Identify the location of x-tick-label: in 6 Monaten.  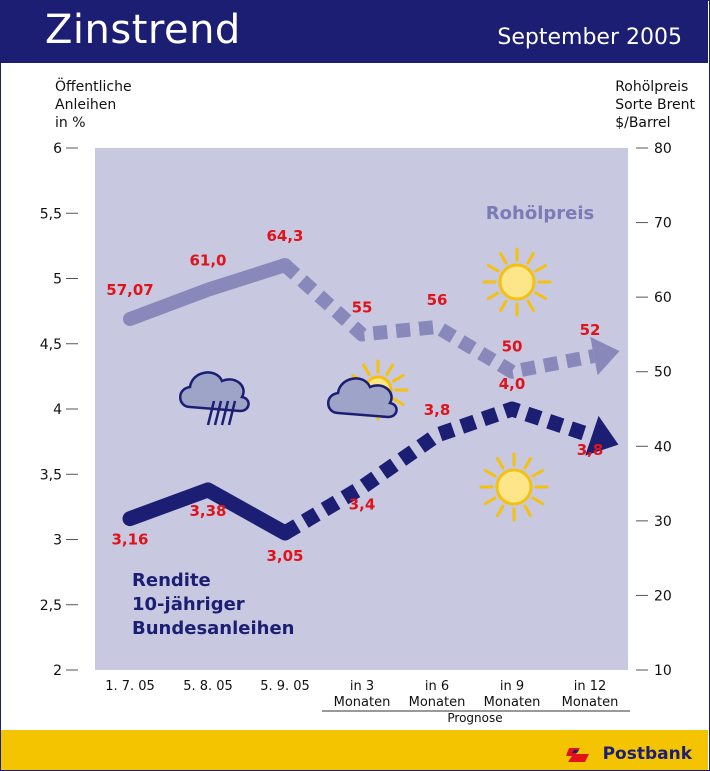
(437, 694).